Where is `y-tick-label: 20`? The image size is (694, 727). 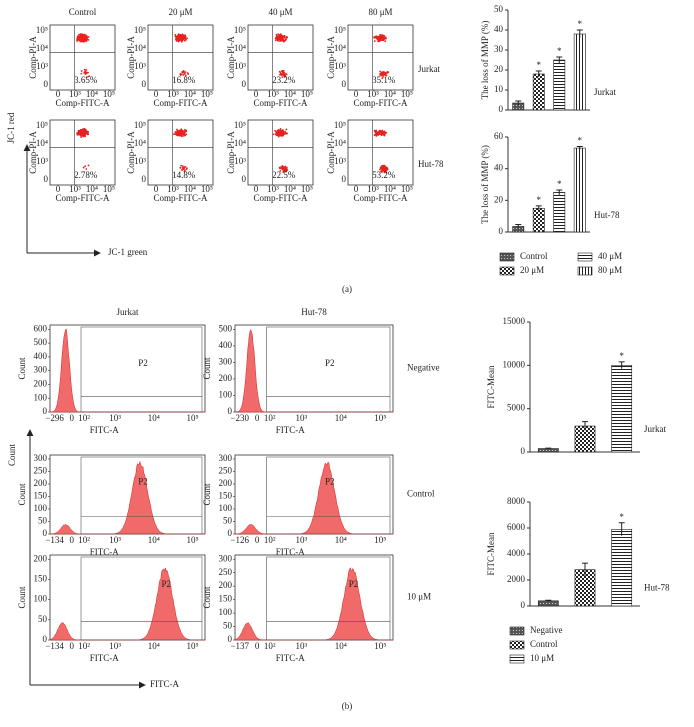
y-tick-label: 20 is located at coordinates (499, 69).